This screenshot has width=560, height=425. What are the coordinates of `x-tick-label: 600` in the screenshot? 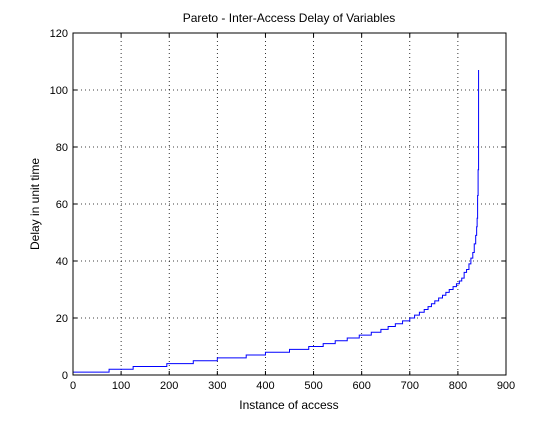 It's located at (361, 386).